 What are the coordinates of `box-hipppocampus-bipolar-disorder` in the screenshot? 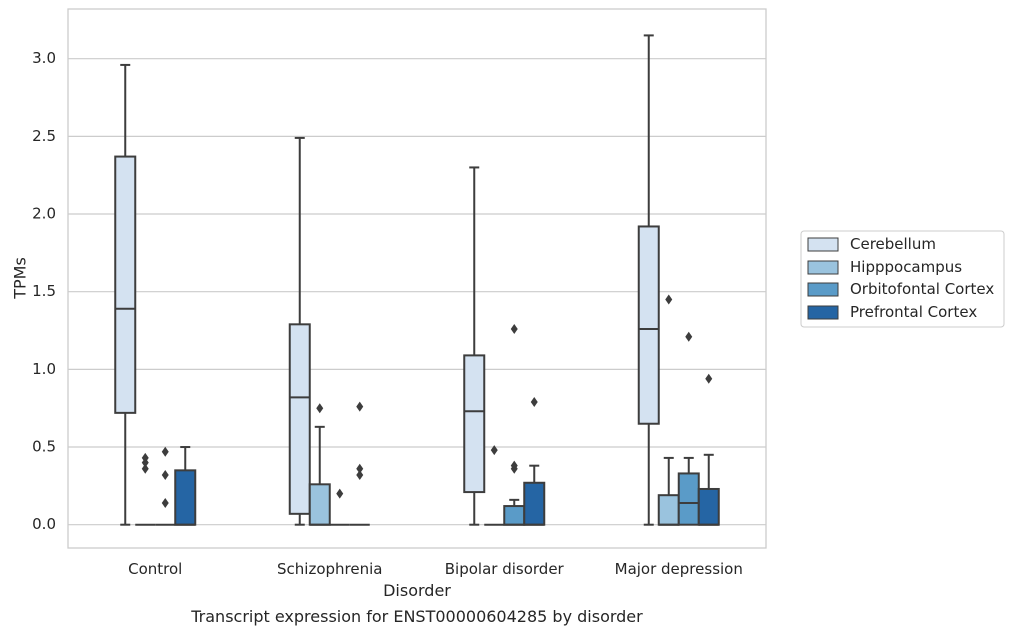 It's located at (494, 485).